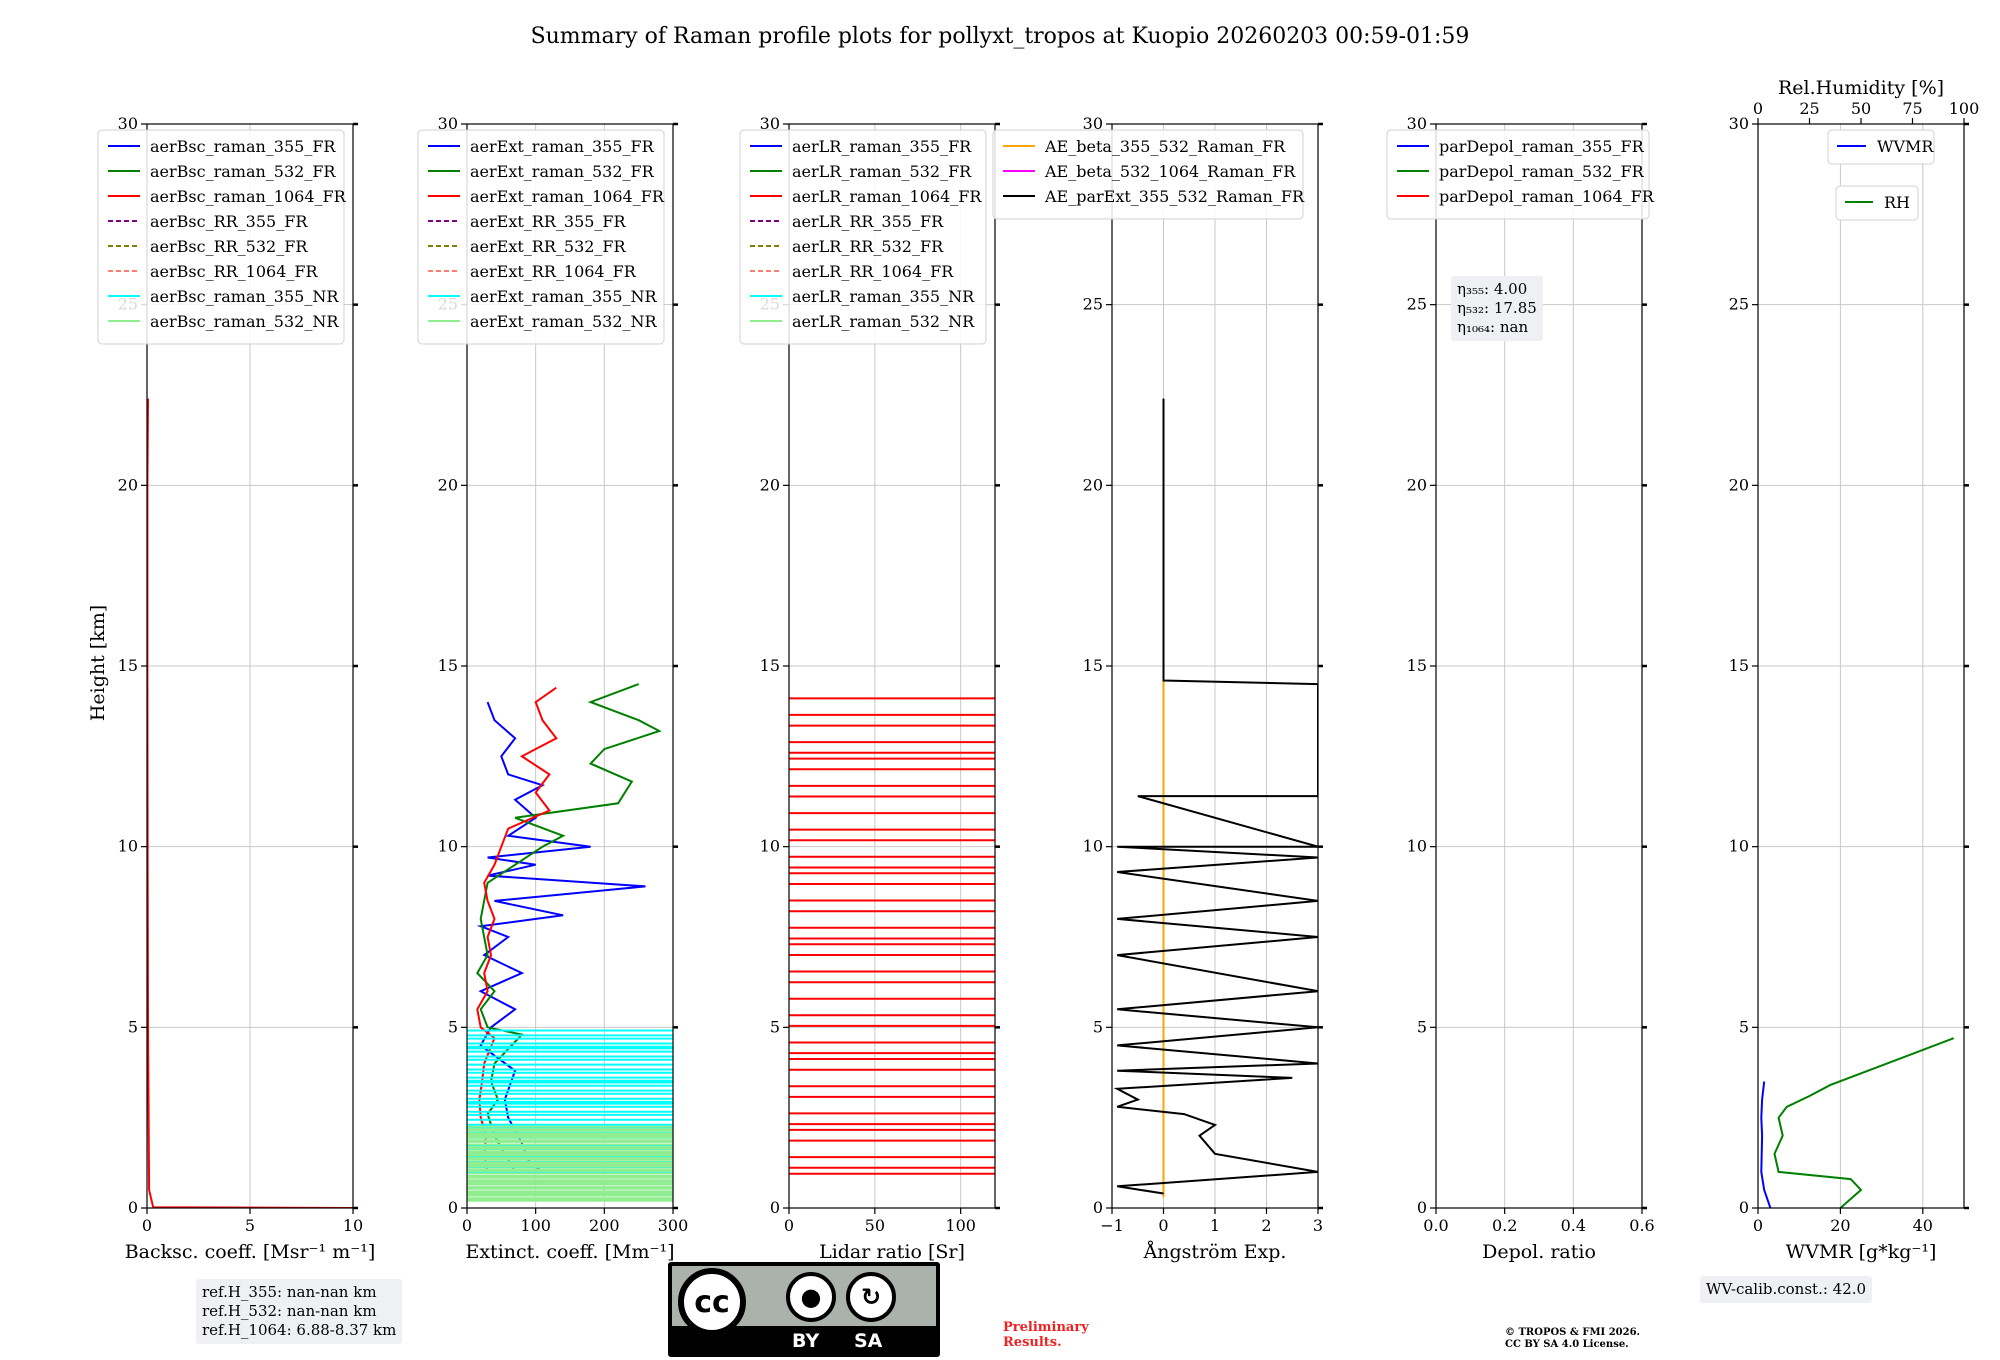 The width and height of the screenshot is (2000, 1360). Describe the element at coordinates (1567, 1344) in the screenshot. I see `copyright-line2: CC BY SA 4.0 License.` at that location.